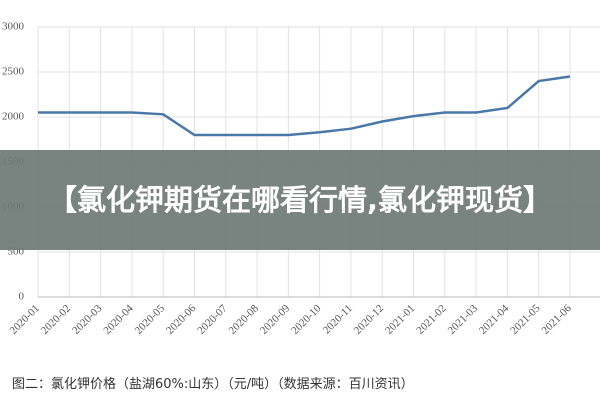 The image size is (600, 400). Describe the element at coordinates (13, 117) in the screenshot. I see `y-tick-label: 2000` at that location.